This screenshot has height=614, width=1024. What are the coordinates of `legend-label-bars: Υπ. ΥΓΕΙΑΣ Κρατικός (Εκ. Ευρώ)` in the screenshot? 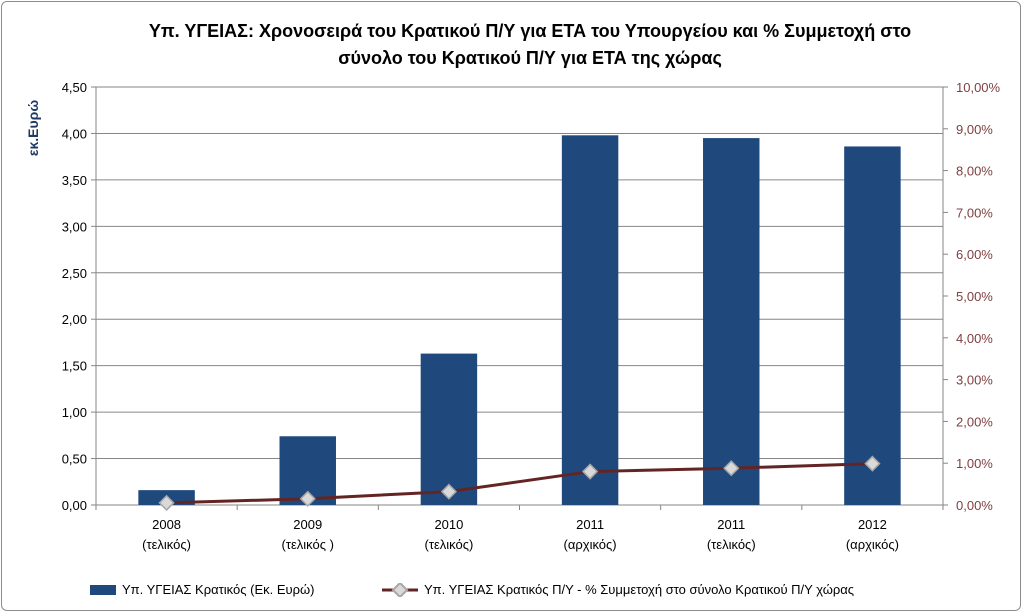 It's located at (218, 589).